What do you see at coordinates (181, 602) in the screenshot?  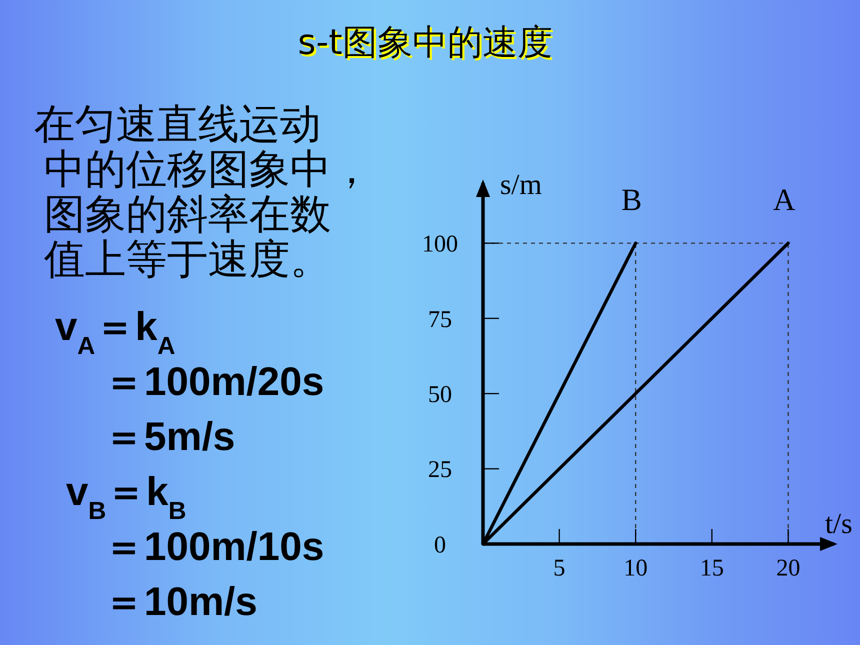 I see `text: ＝10m/s` at bounding box center [181, 602].